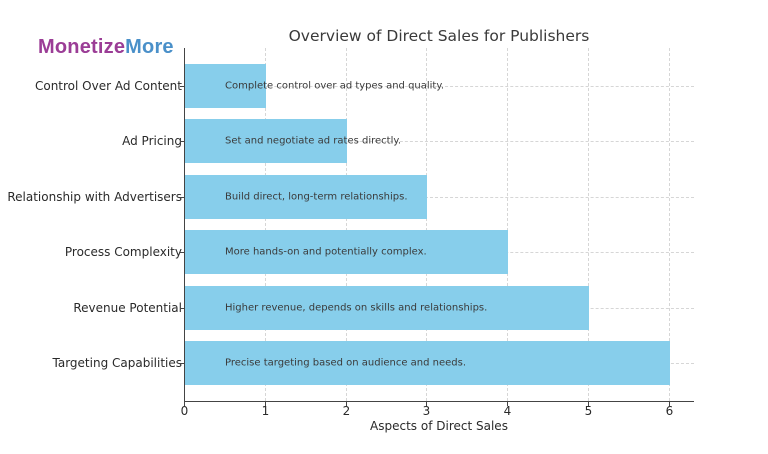 The height and width of the screenshot is (454, 768). What do you see at coordinates (326, 252) in the screenshot?
I see `bar-annotation: More hands-on and potentially complex.` at bounding box center [326, 252].